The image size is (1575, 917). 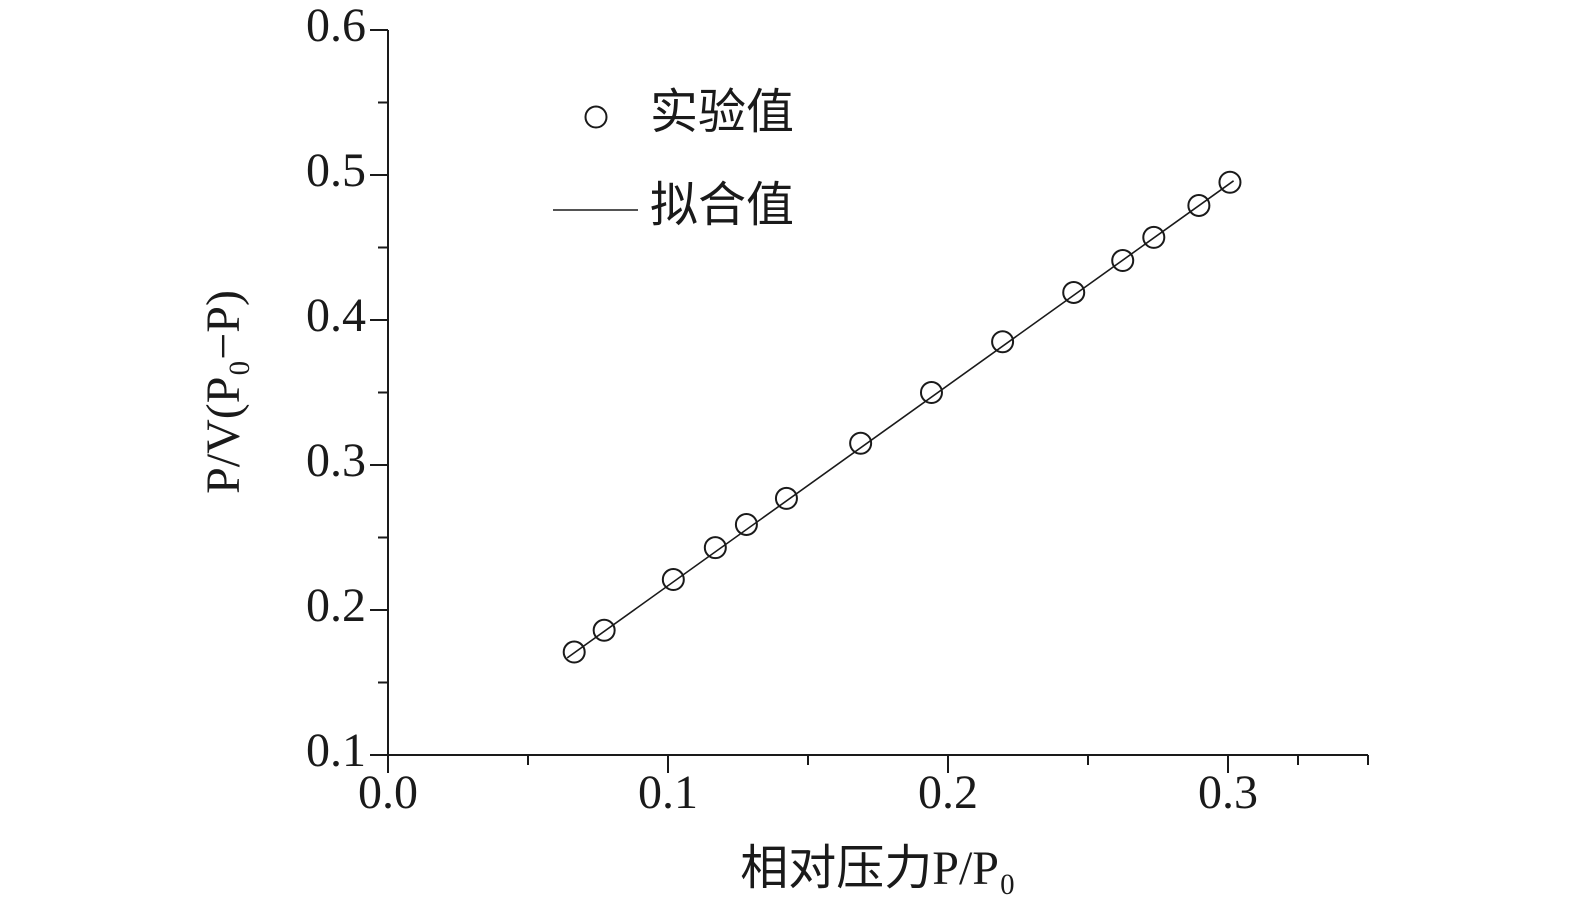 What do you see at coordinates (336, 750) in the screenshot?
I see `y-tick-label: 0.1` at bounding box center [336, 750].